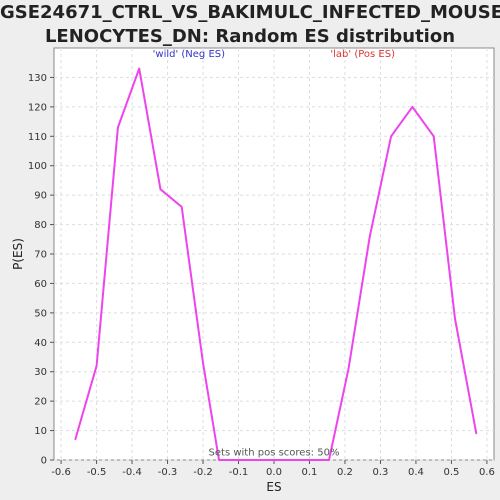  I want to click on y-tick-label: 90, so click(40, 196).